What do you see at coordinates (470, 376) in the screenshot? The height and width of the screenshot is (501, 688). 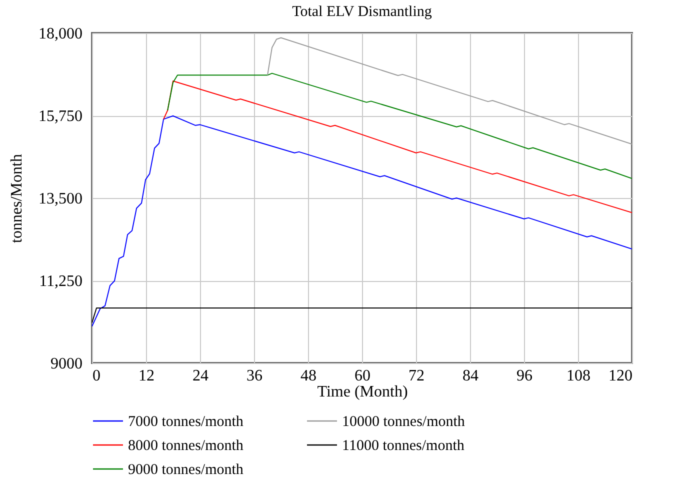 I see `x-tick-label: 84` at bounding box center [470, 376].